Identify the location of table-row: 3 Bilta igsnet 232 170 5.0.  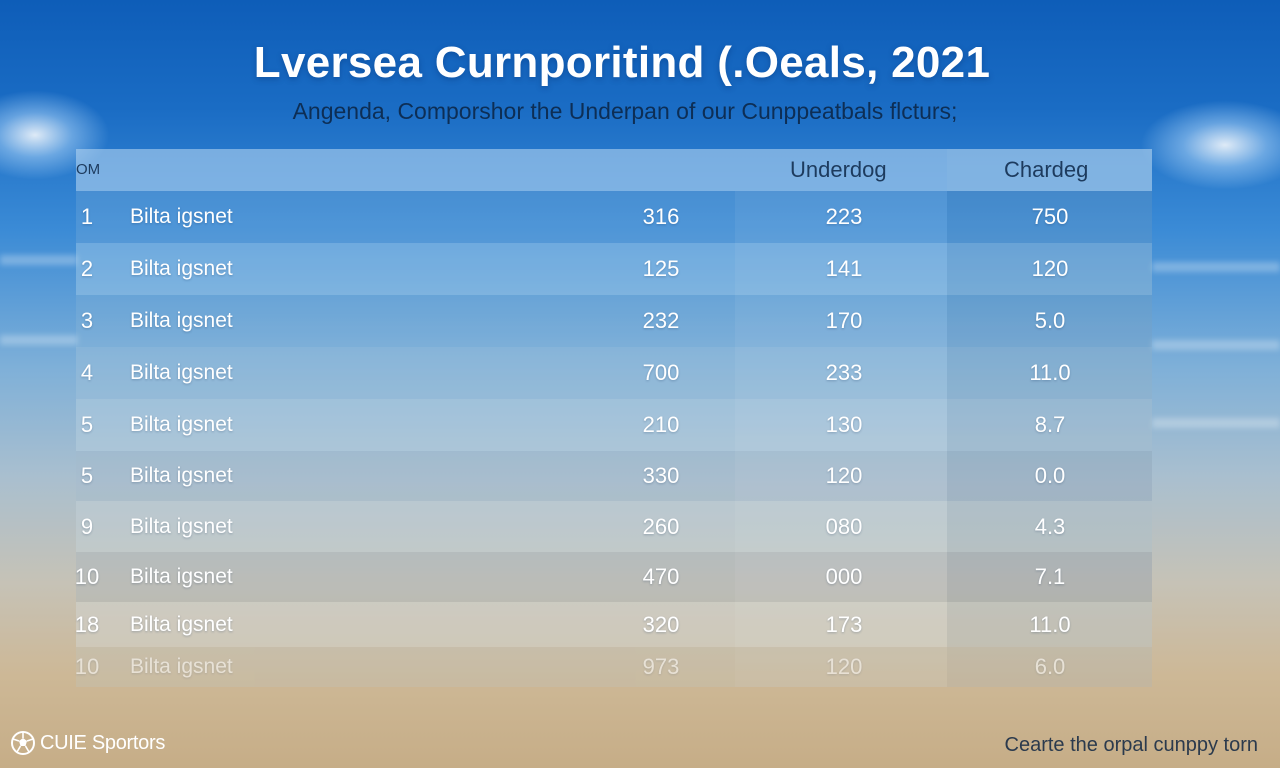
(614, 321).